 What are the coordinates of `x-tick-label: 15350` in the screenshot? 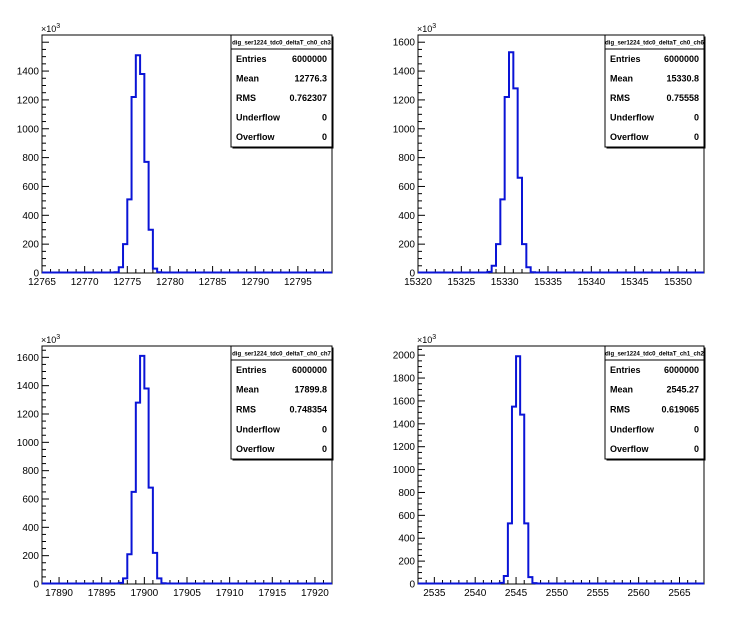 It's located at (678, 282).